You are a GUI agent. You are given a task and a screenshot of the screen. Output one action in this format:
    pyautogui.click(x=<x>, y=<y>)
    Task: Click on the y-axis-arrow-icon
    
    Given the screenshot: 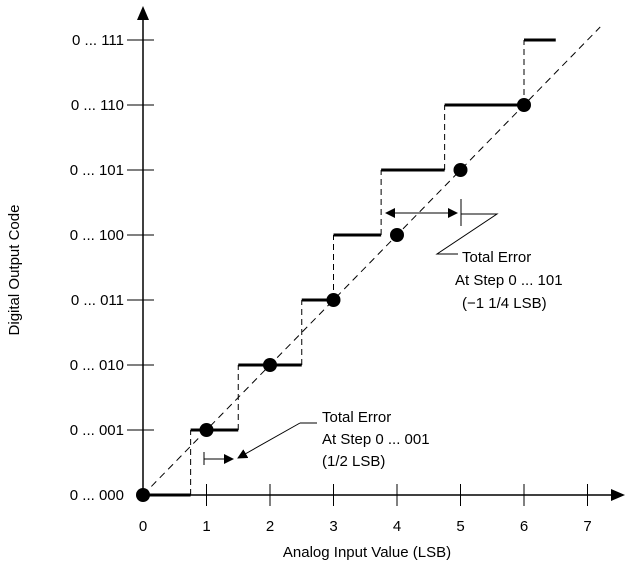 What is the action you would take?
    pyautogui.click(x=143, y=13)
    